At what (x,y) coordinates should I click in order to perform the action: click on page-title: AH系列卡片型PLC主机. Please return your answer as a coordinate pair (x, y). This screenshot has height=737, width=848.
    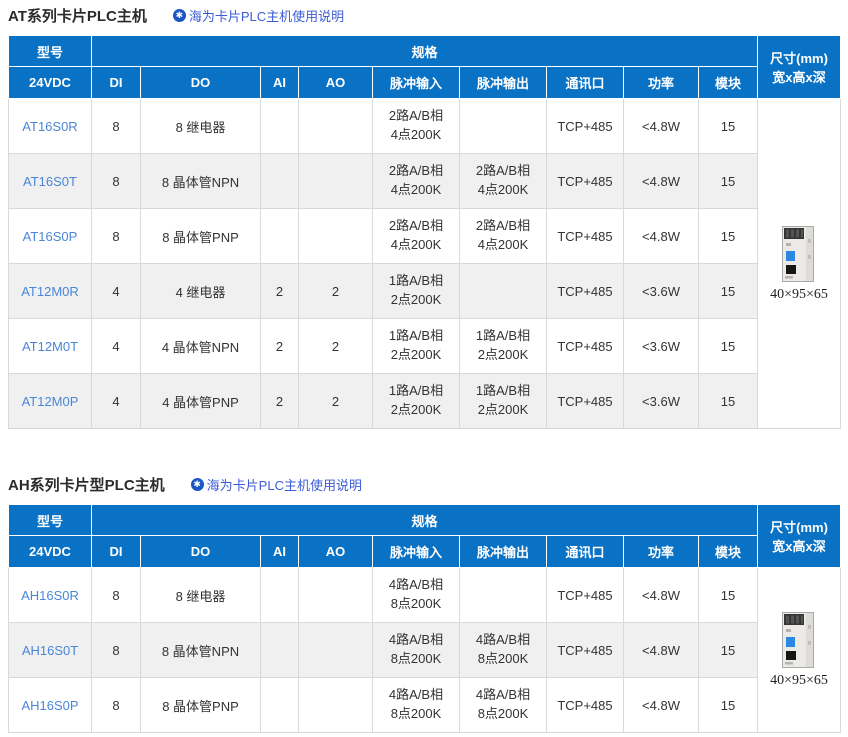
    Looking at the image, I should click on (86, 485).